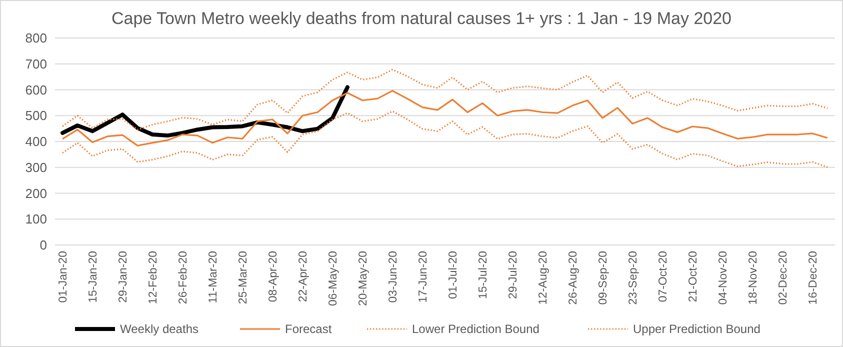 The image size is (843, 347). I want to click on y-tick-label: 200, so click(36, 193).